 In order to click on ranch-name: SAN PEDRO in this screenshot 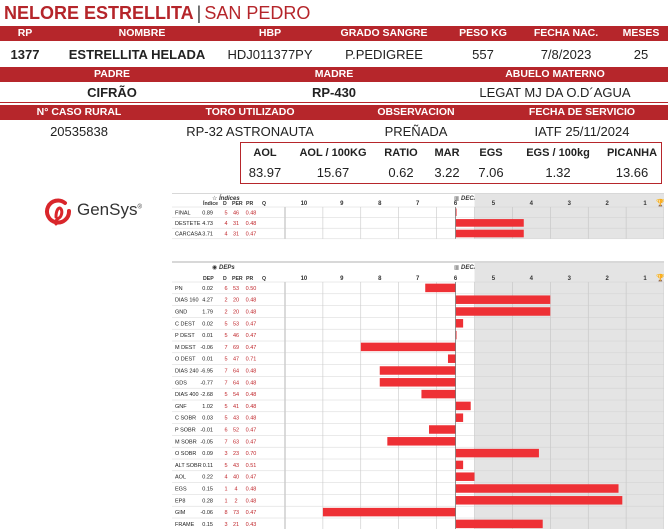, I will do `click(257, 13)`.